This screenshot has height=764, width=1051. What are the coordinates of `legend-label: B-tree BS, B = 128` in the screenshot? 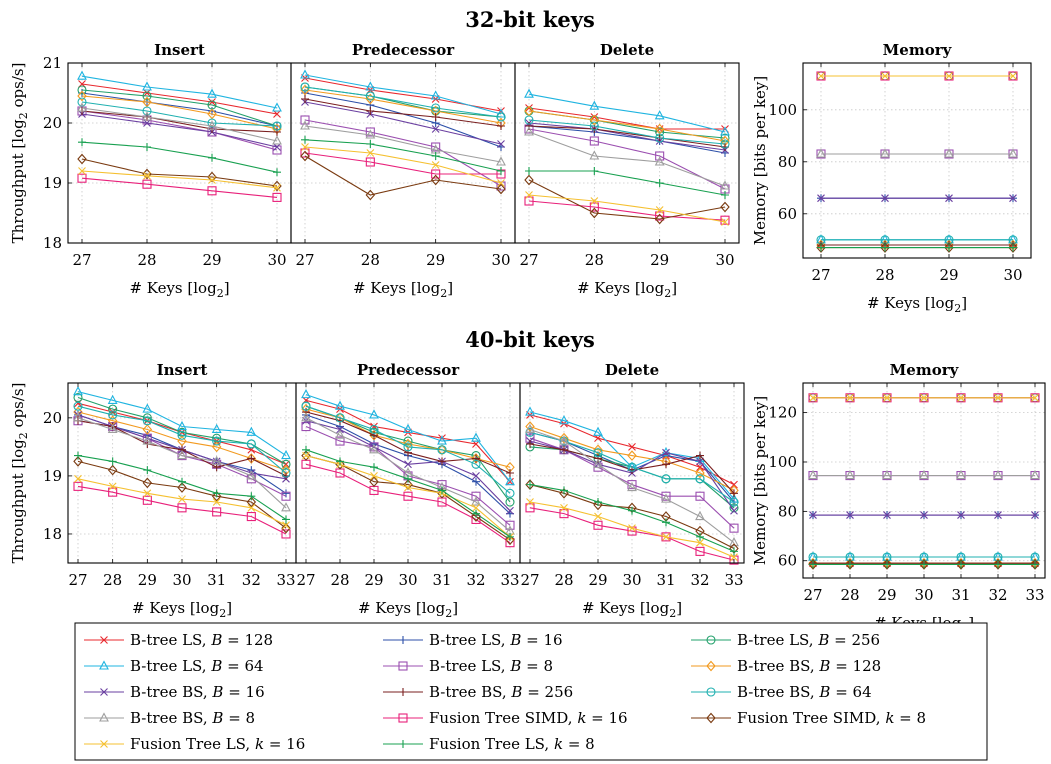 It's located at (809, 666).